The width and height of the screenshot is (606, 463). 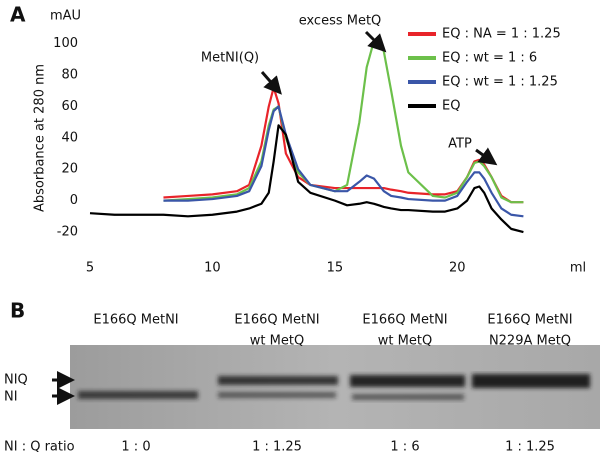 What do you see at coordinates (335, 268) in the screenshot?
I see `x-tick-label: 15` at bounding box center [335, 268].